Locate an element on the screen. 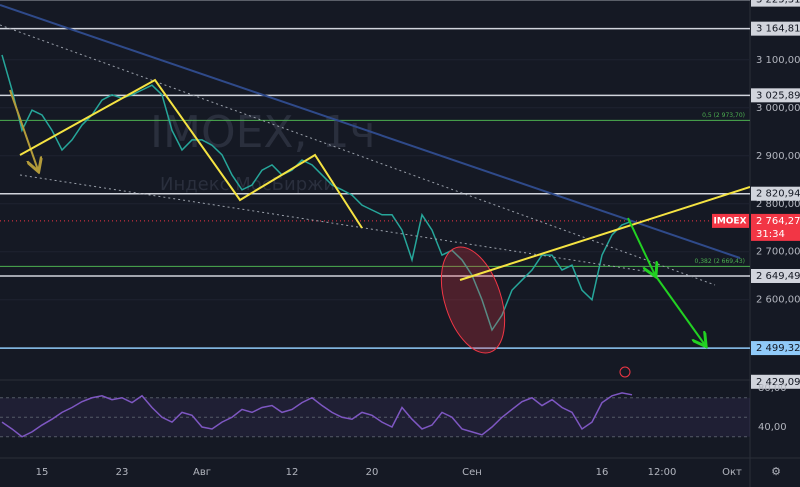  watermark-title: IMOEX, 1ч is located at coordinates (262, 132).